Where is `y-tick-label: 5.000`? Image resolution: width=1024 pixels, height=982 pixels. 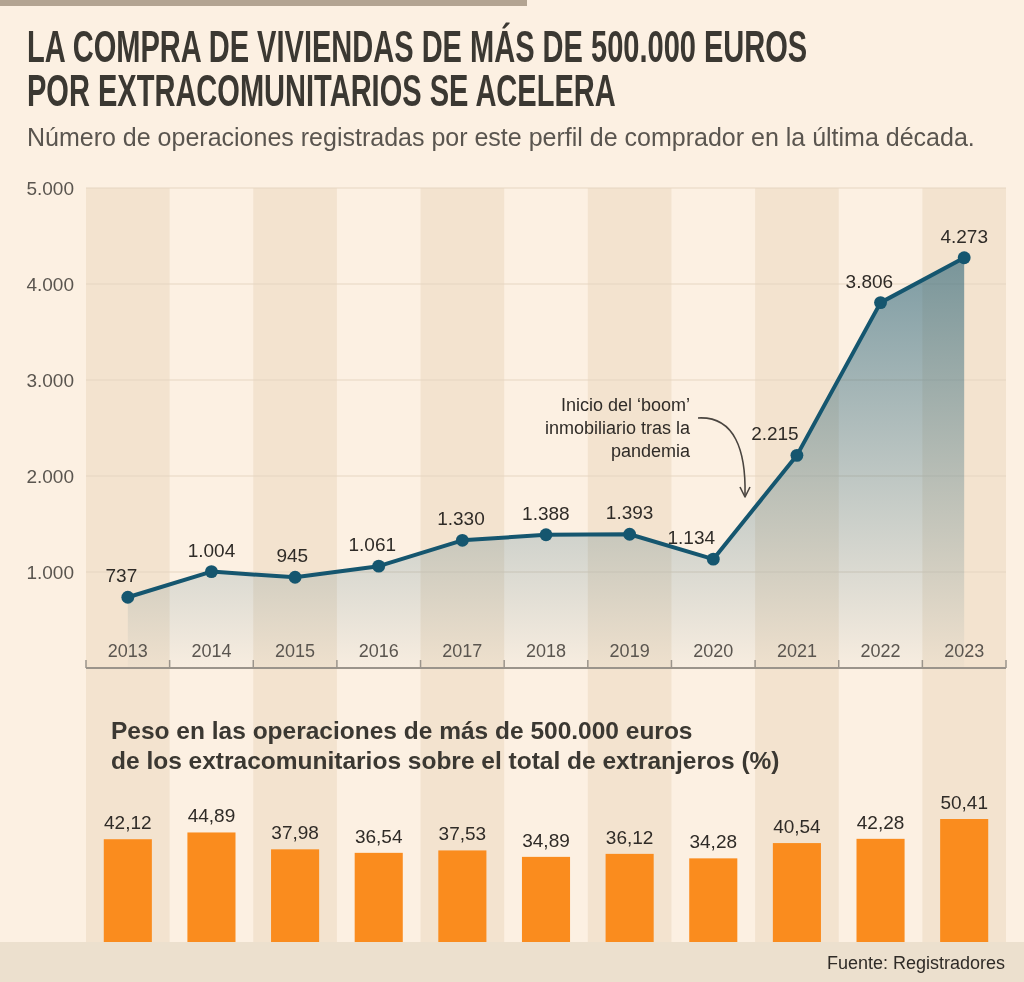 y-tick-label: 5.000 is located at coordinates (50, 188).